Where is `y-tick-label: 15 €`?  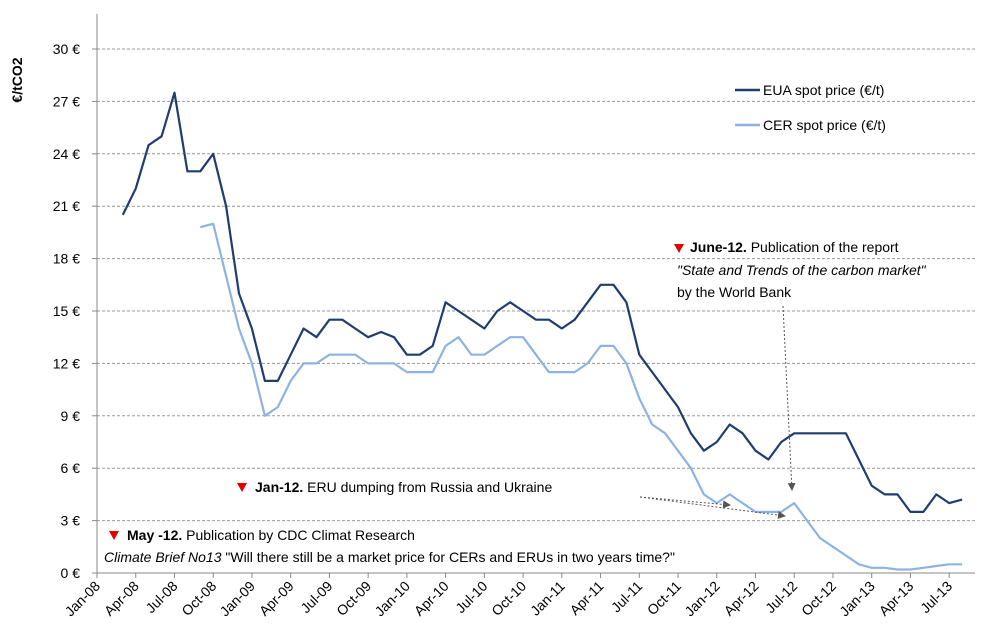
y-tick-label: 15 € is located at coordinates (66, 311).